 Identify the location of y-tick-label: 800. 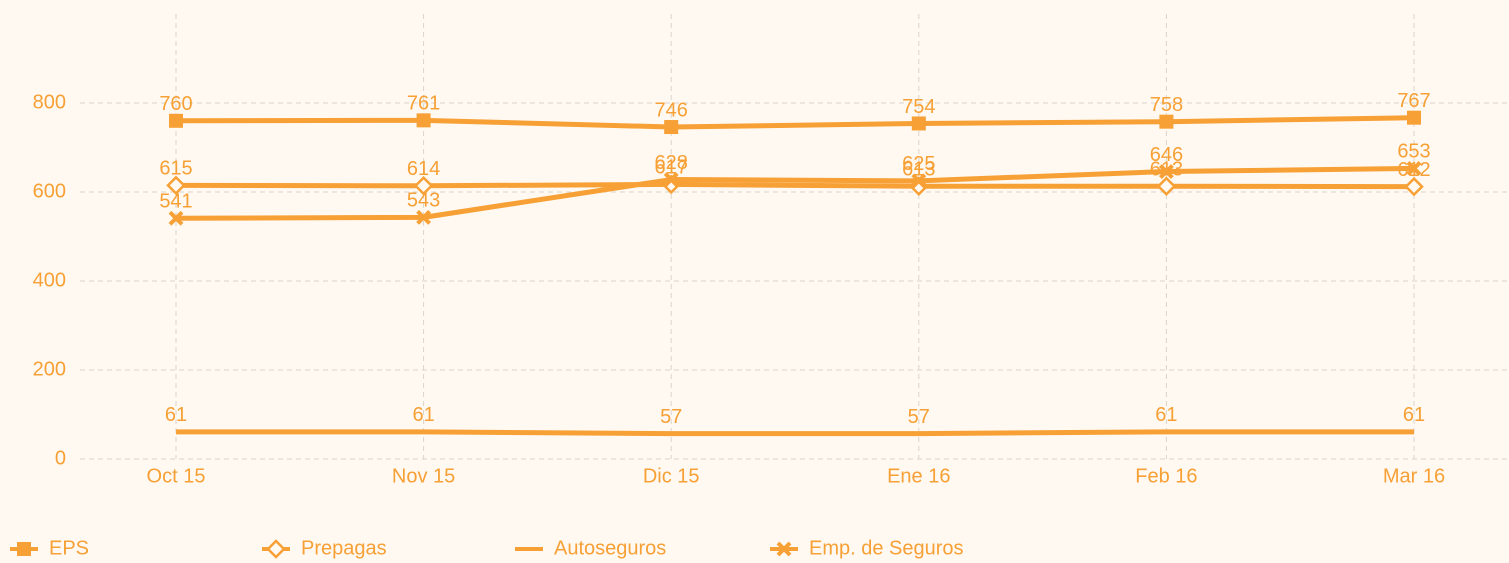
(49, 102).